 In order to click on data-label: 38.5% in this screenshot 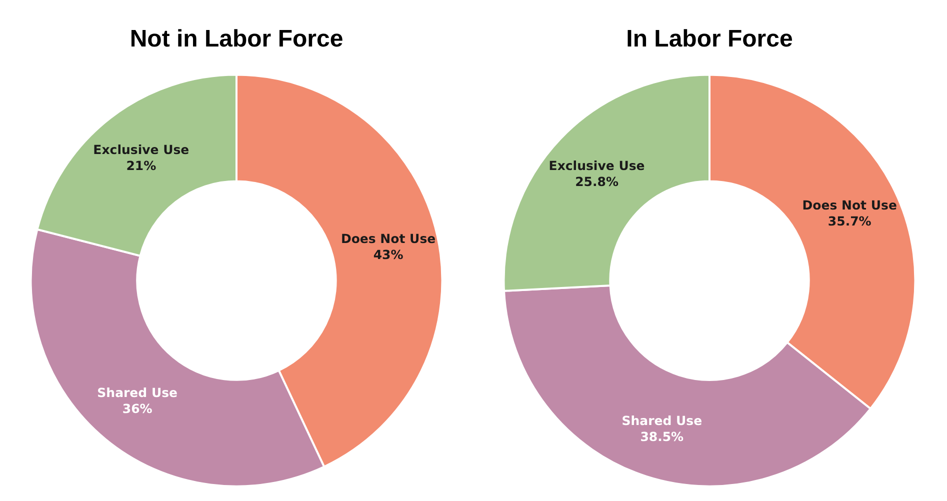, I will do `click(662, 436)`.